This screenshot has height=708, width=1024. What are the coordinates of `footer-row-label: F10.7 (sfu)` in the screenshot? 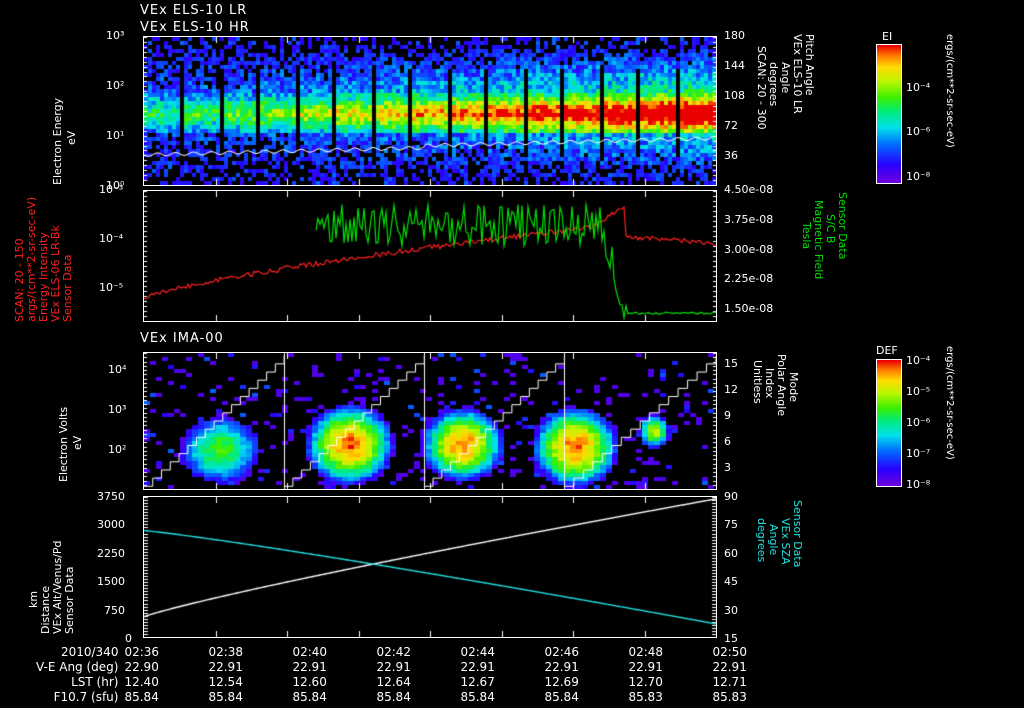 It's located at (86, 697).